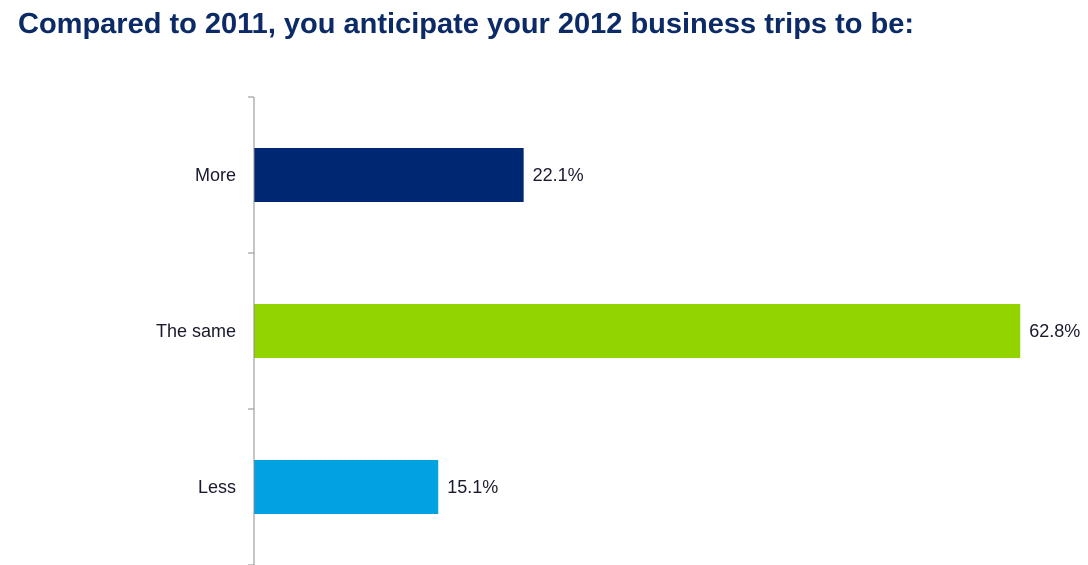  I want to click on category-label: The same, so click(196, 331).